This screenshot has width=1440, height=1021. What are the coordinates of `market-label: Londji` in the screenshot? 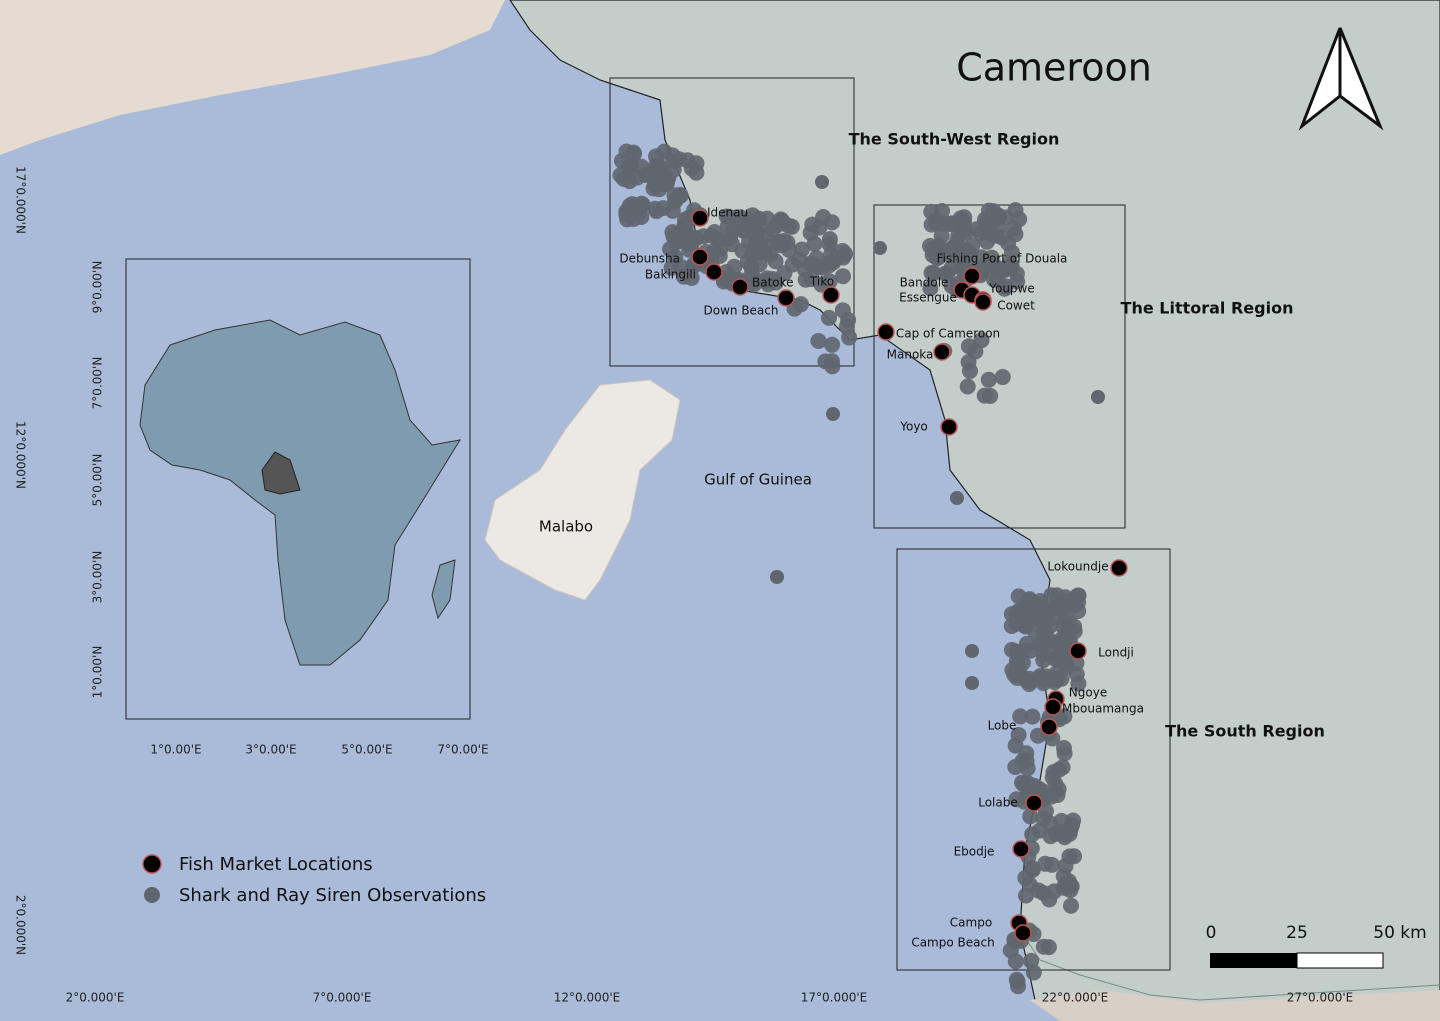 It's located at (1116, 653).